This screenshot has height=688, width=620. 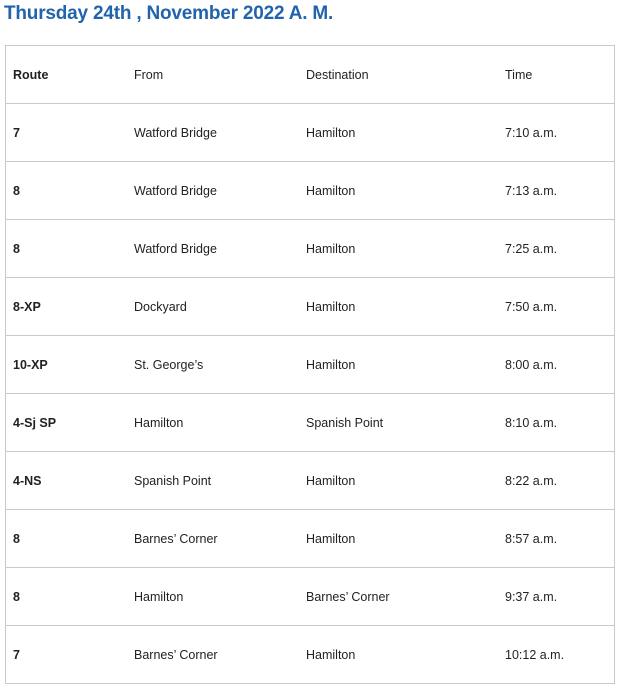 I want to click on table-row: 10-XP St. George’s Hamilton 8:00 a.m., so click(x=310, y=364).